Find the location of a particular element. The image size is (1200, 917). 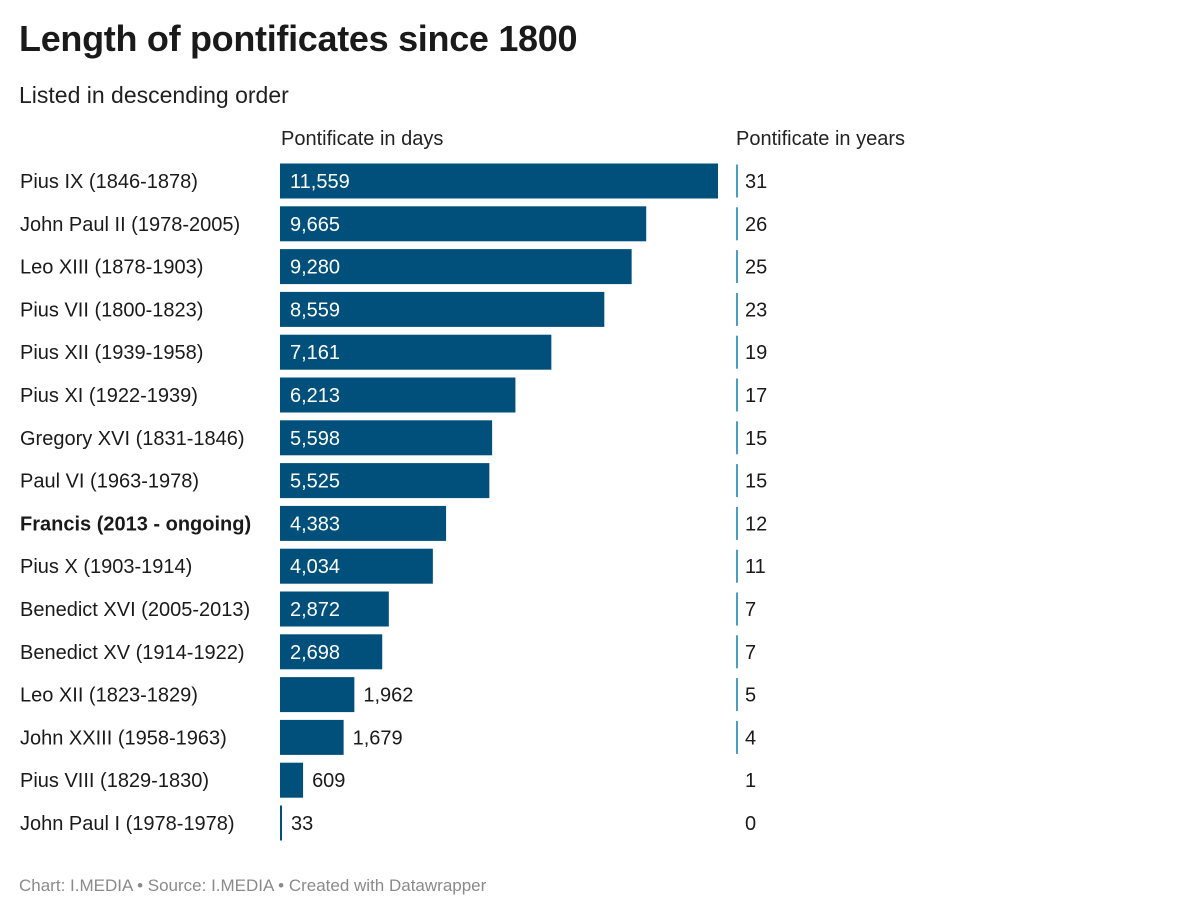

category-label: Pius XI (1922-1939) is located at coordinates (109, 396).